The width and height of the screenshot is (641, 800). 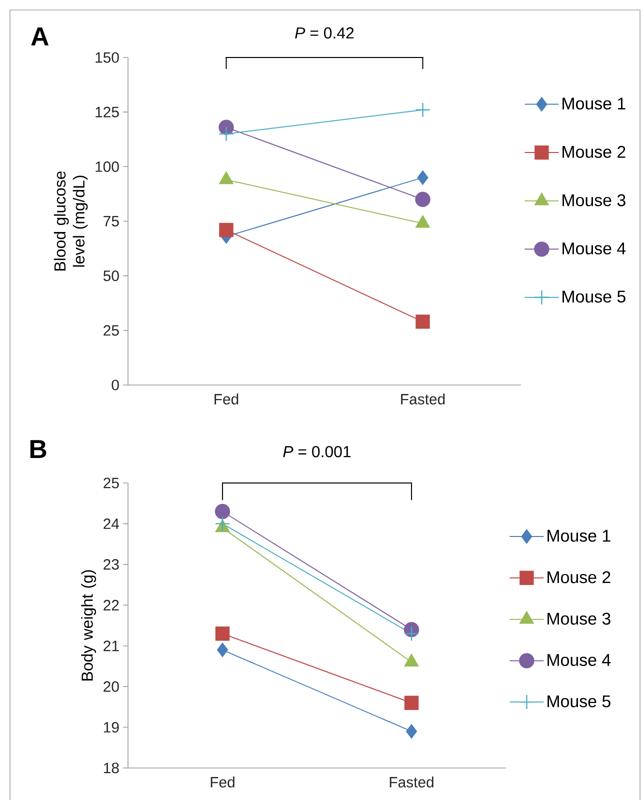 I want to click on y-tick-label: 18, so click(x=111, y=768).